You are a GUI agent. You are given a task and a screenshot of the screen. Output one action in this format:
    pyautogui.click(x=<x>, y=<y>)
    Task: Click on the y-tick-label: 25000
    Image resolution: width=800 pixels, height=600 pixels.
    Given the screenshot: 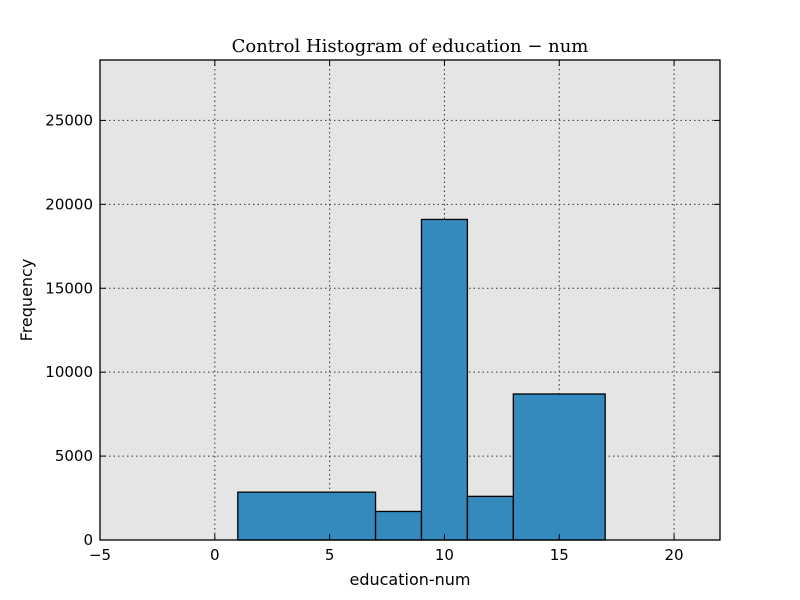 What is the action you would take?
    pyautogui.click(x=69, y=120)
    